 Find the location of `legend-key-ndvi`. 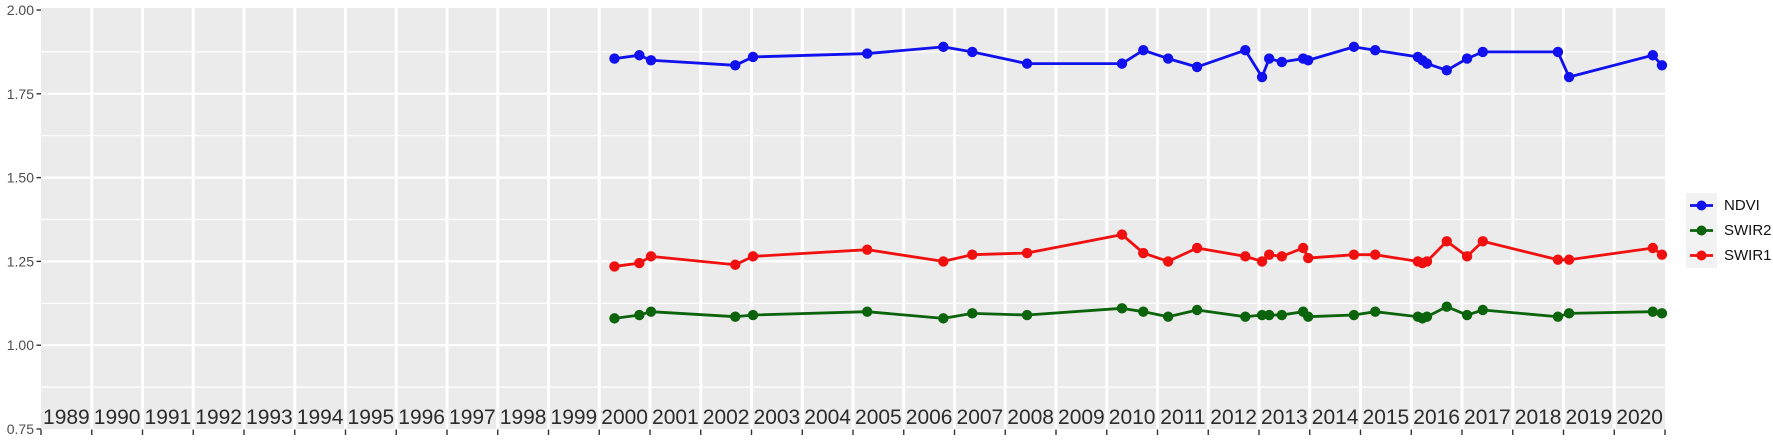

legend-key-ndvi is located at coordinates (1701, 205).